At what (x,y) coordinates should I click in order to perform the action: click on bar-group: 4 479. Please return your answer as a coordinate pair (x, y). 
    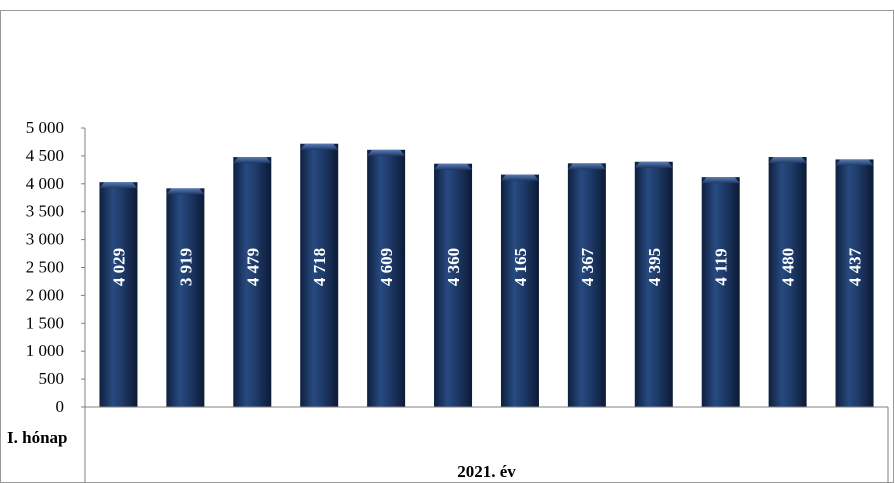
    Looking at the image, I should click on (252, 282).